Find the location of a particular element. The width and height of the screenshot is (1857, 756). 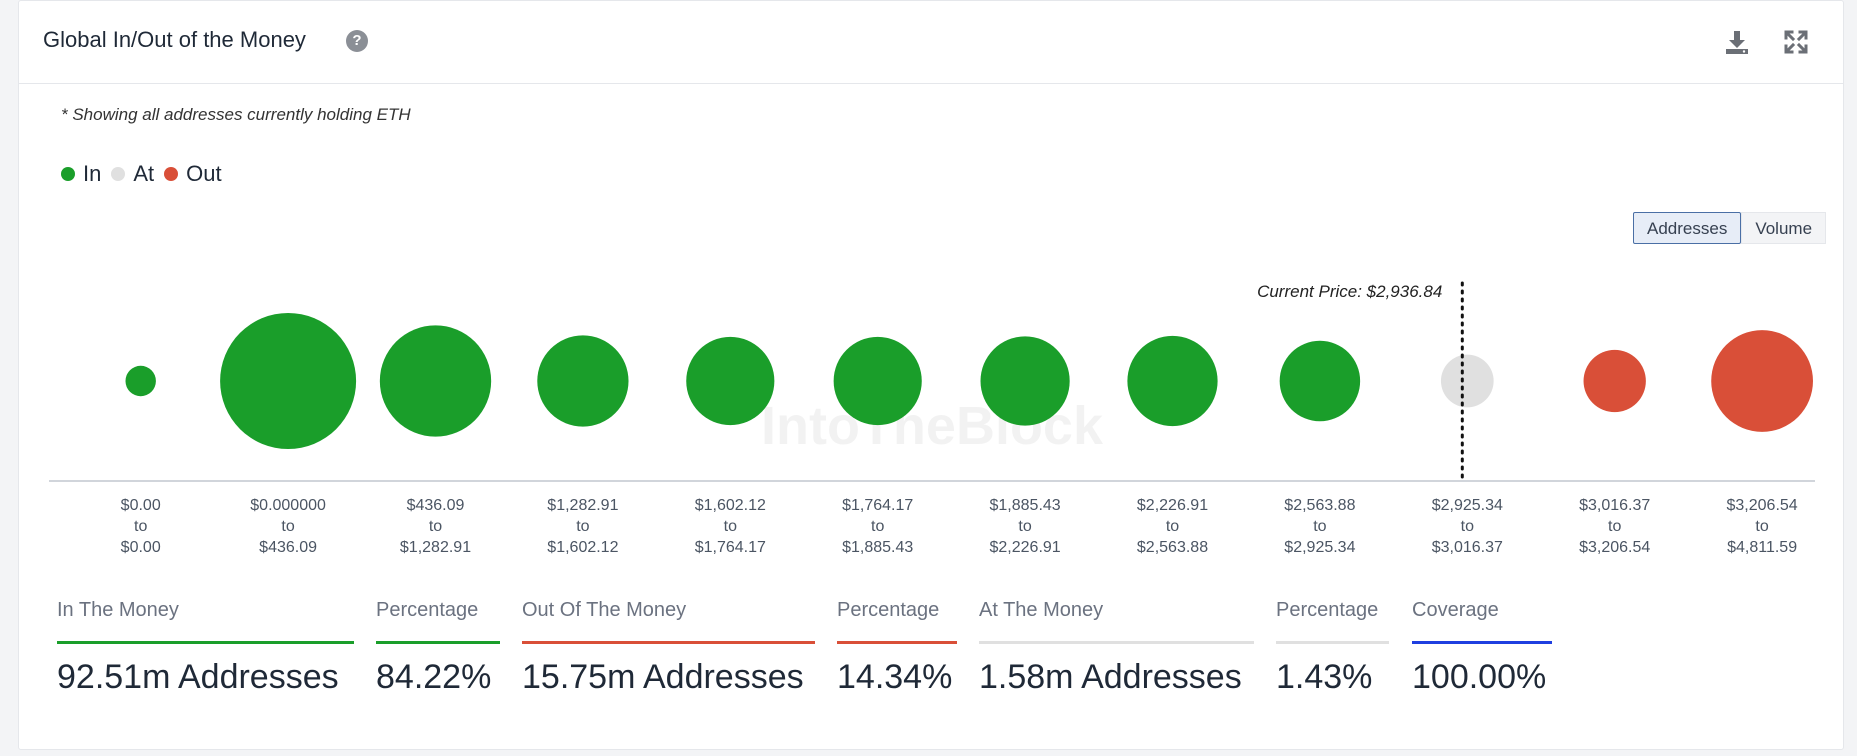

tick-label-6-from: $1,764.17 is located at coordinates (877, 505).